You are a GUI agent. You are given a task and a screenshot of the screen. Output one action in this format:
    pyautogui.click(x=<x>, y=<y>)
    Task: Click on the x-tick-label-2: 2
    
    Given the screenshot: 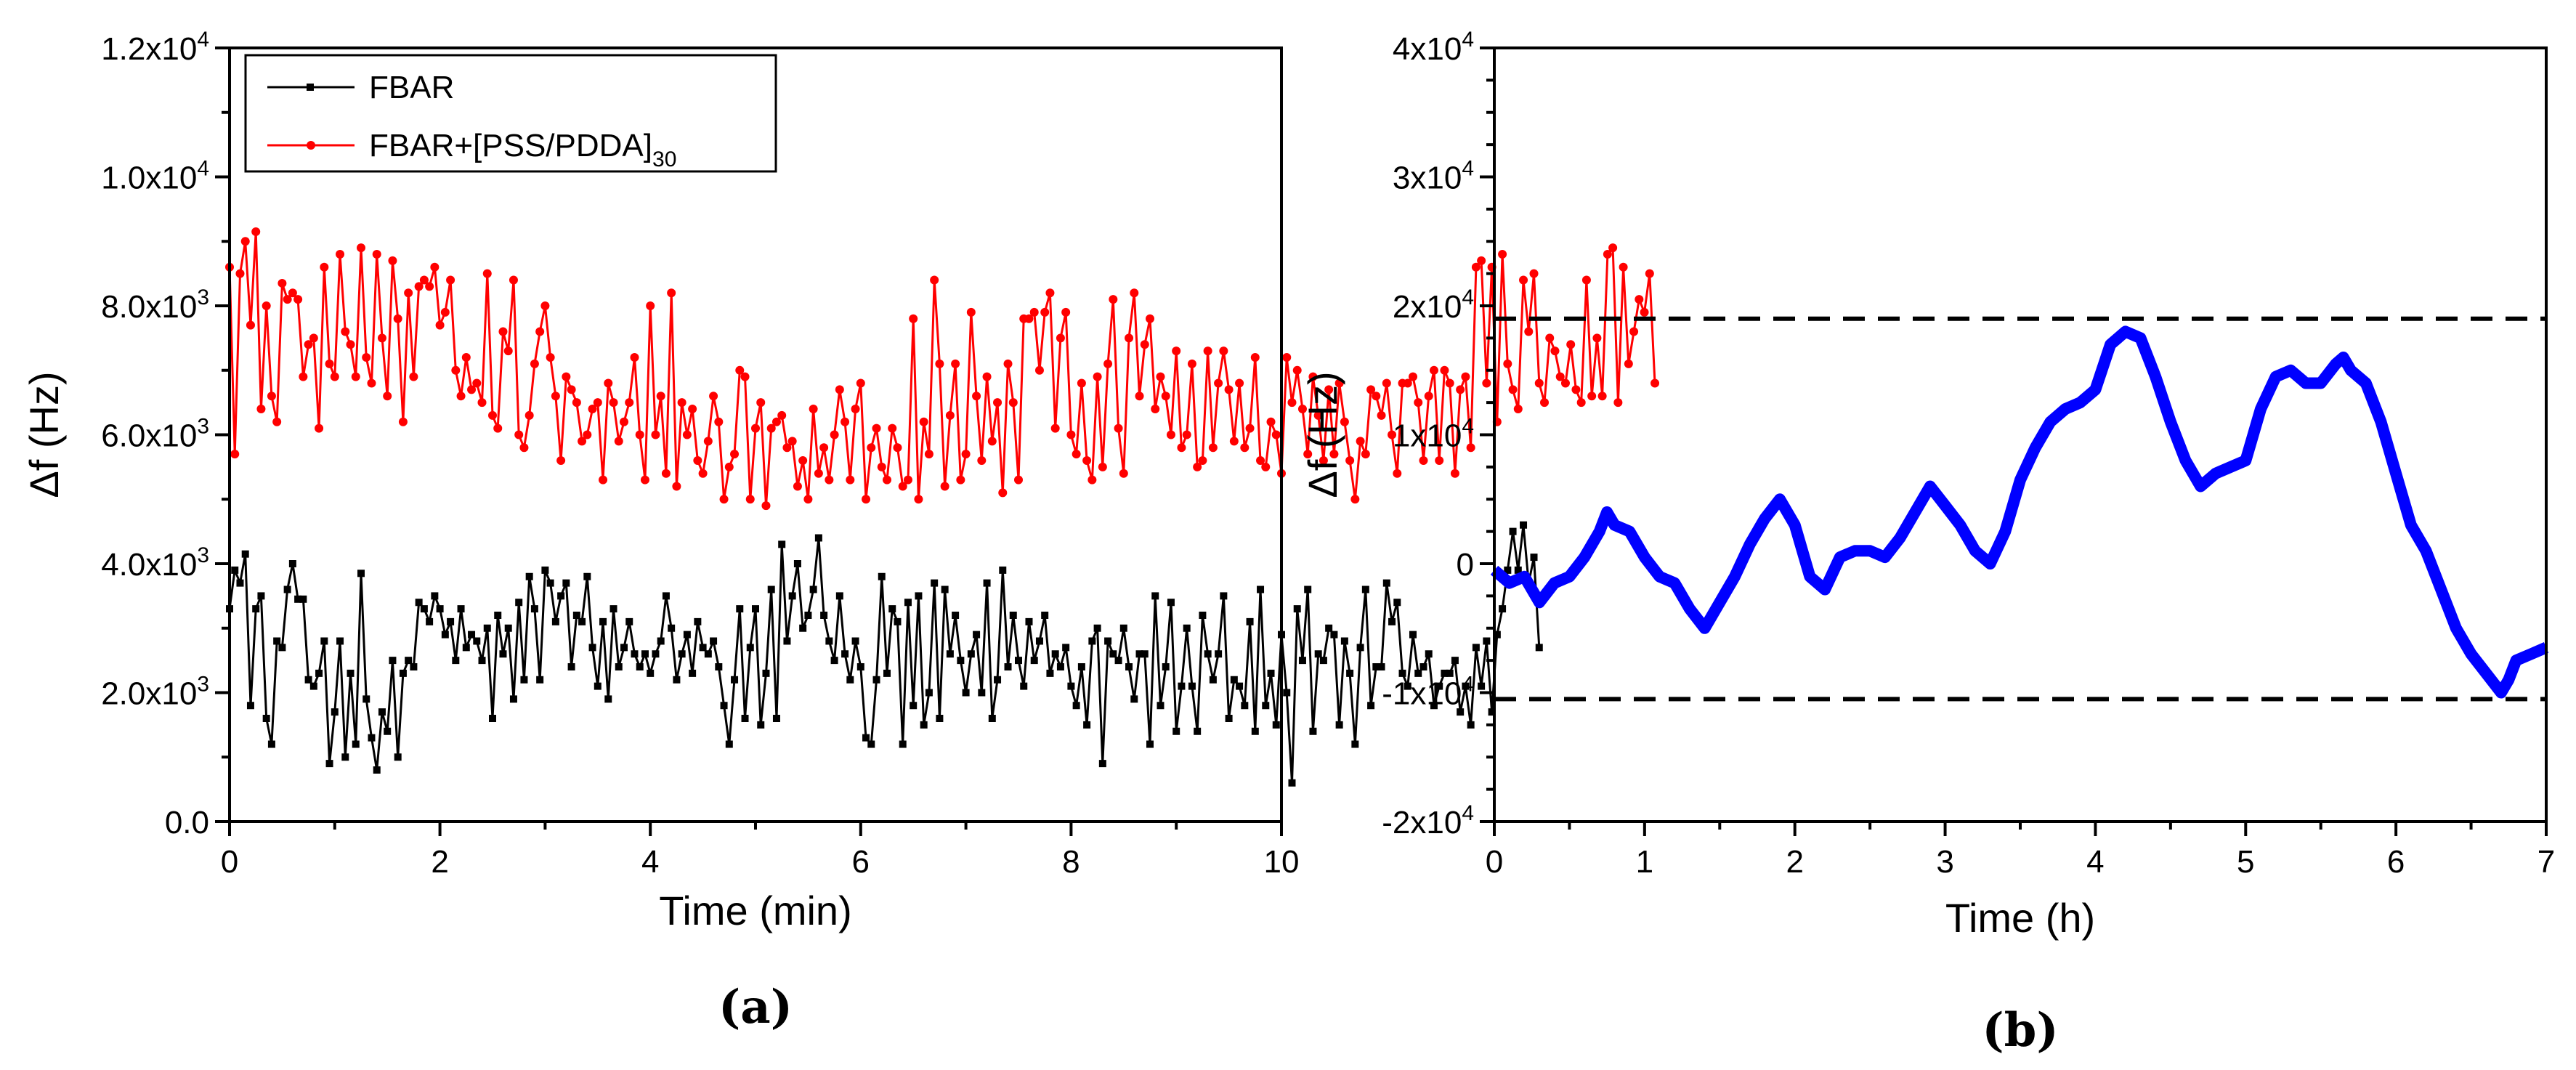 What is the action you would take?
    pyautogui.click(x=1794, y=862)
    